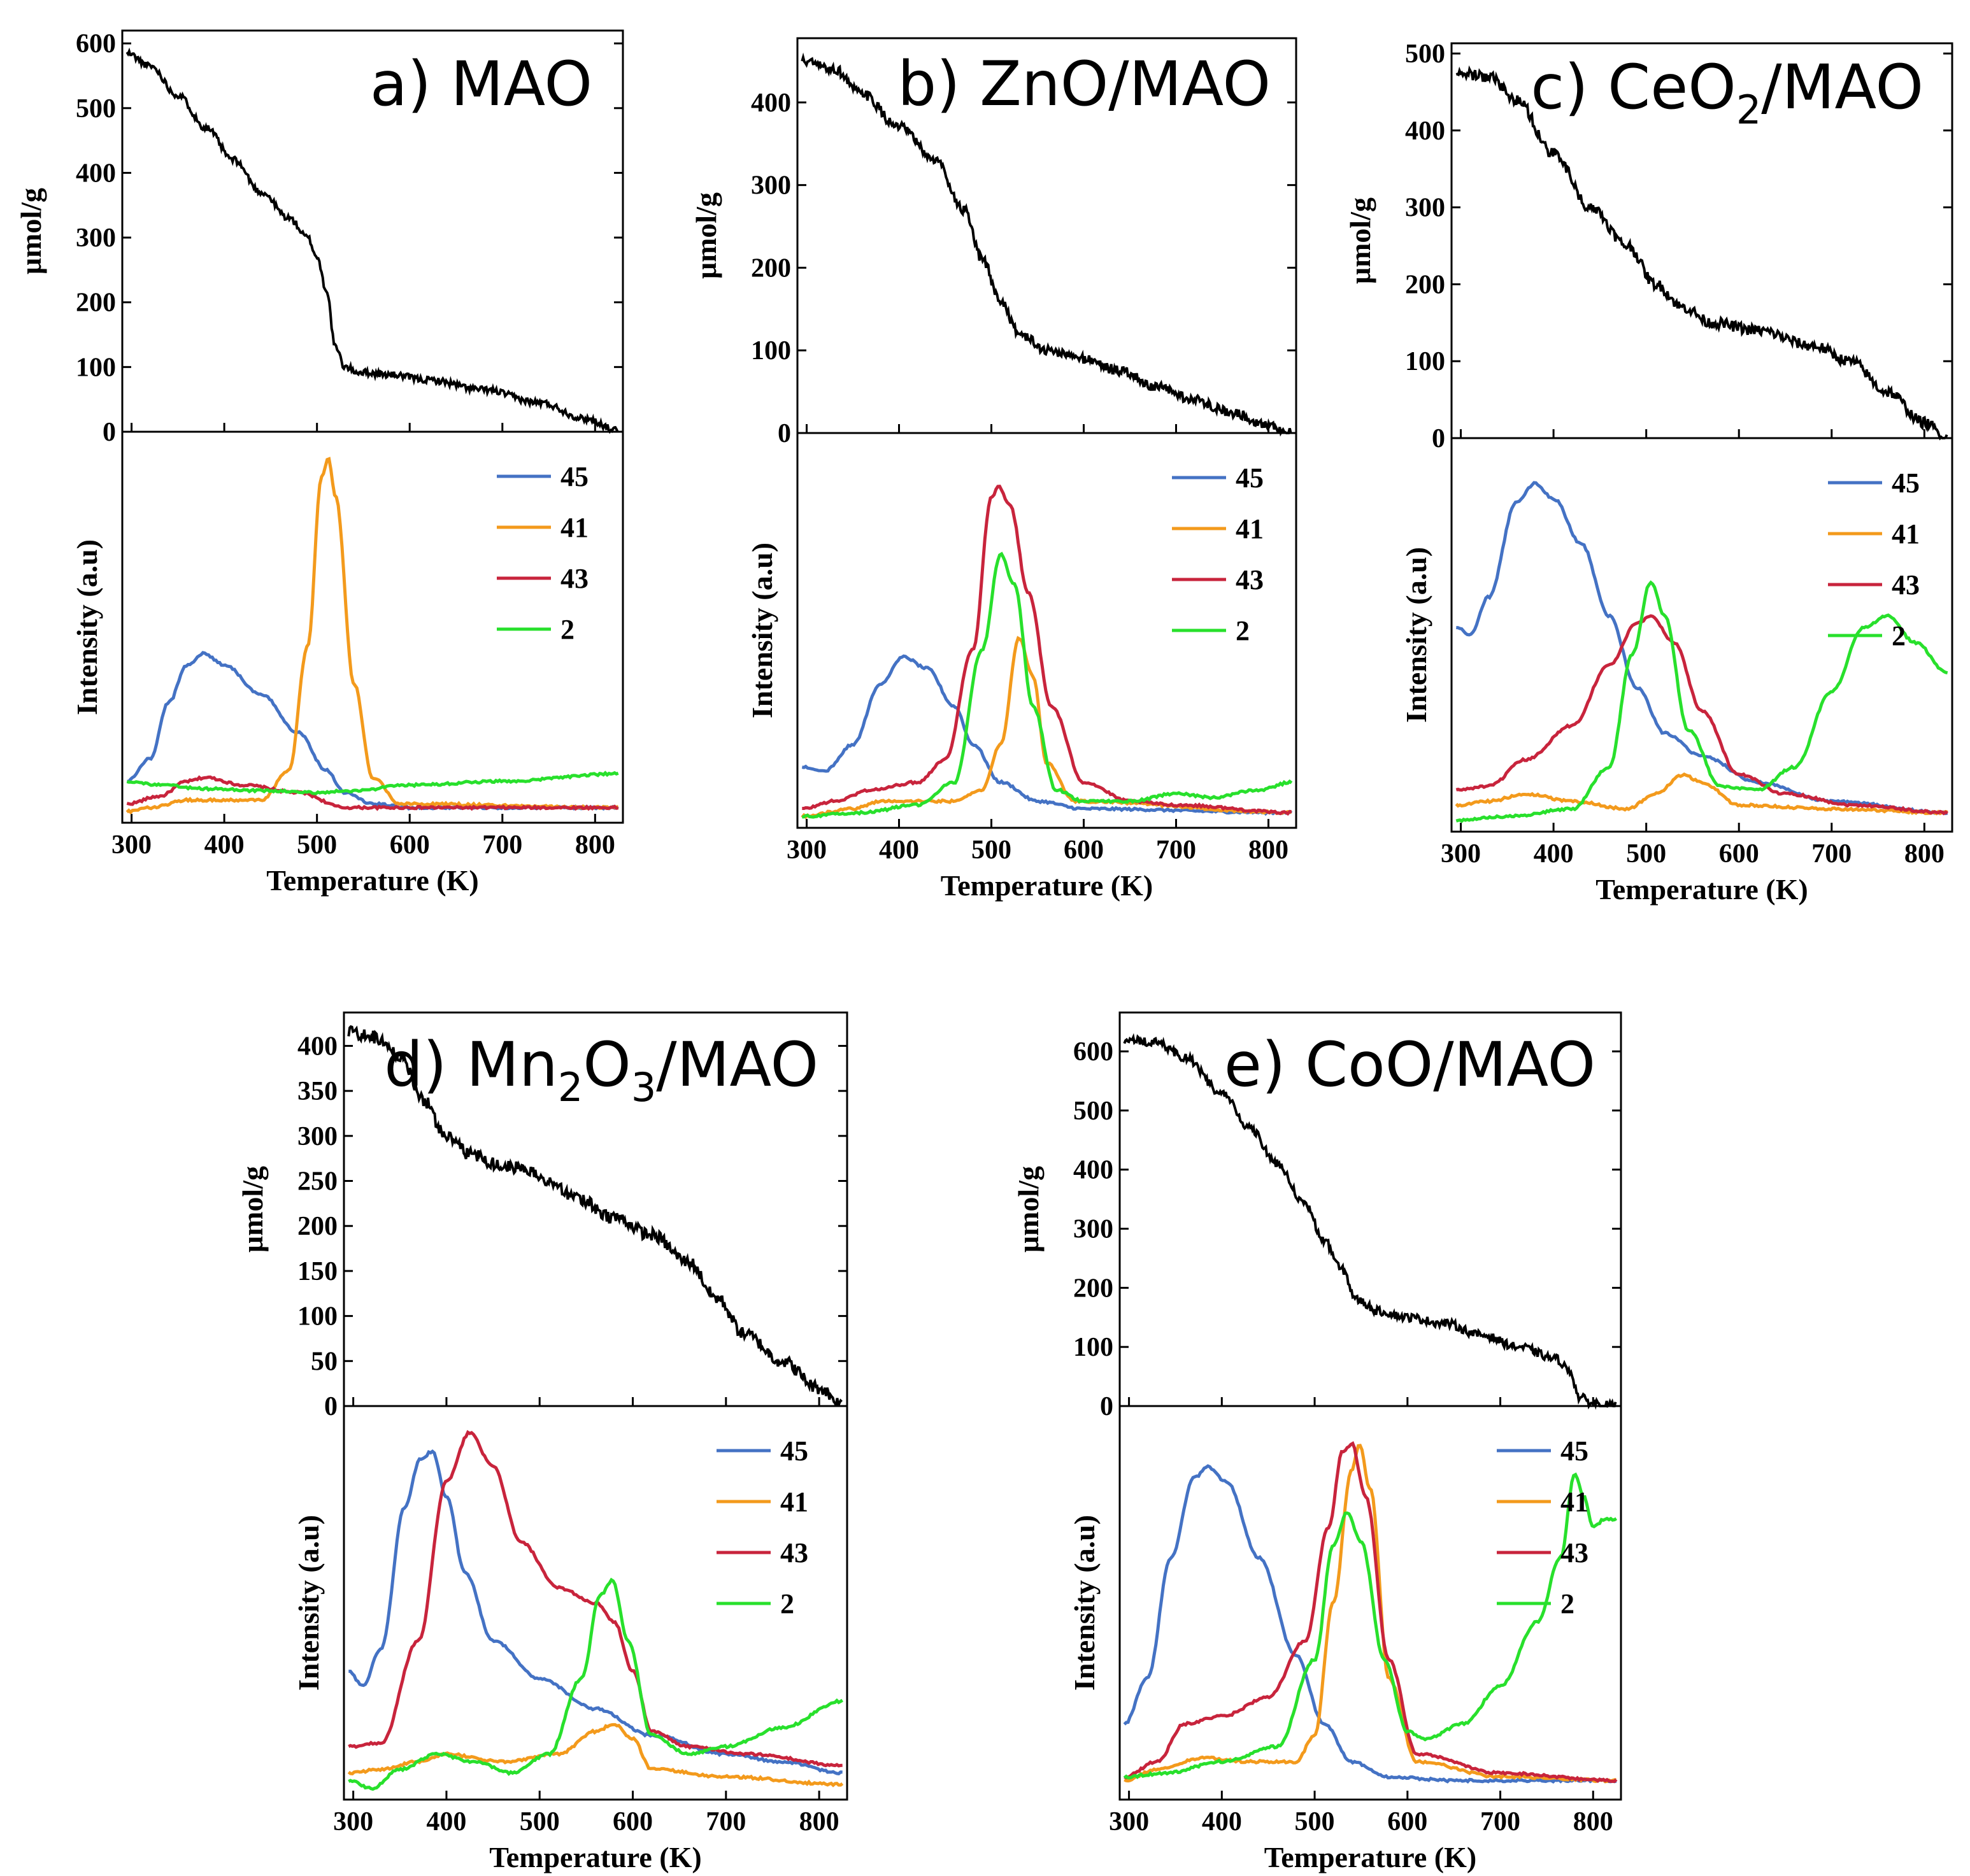 This screenshot has height=1876, width=1970. Describe the element at coordinates (324, 1361) in the screenshot. I see `y-tick-label: 50` at that location.